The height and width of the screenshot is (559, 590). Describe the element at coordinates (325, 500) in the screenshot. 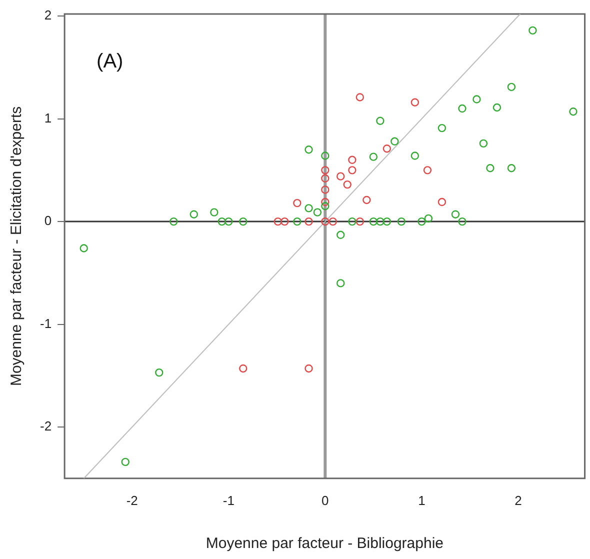

I see `x-tick-label: 0` at that location.